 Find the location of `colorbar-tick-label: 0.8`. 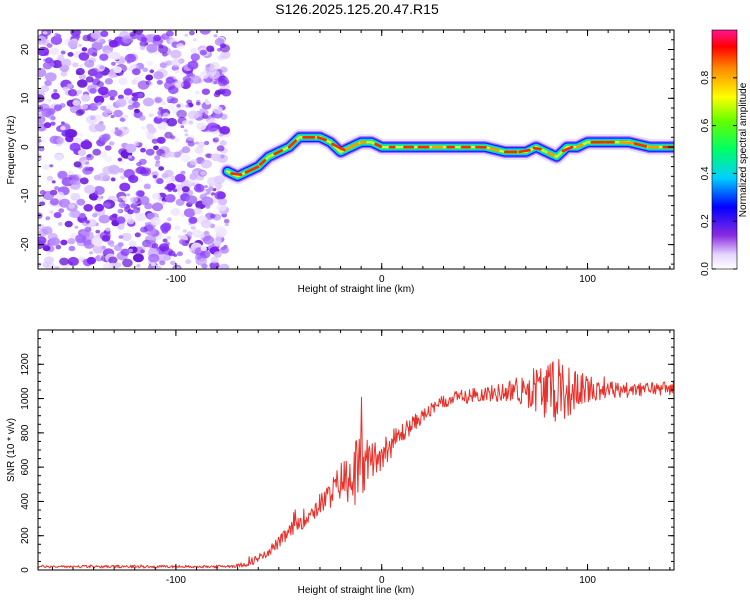

colorbar-tick-label: 0.8 is located at coordinates (705, 77).